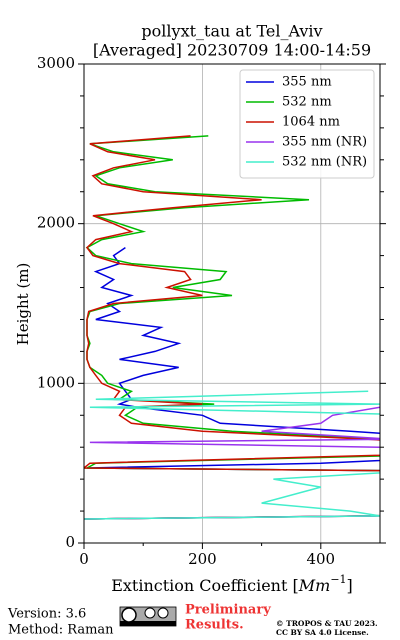 The height and width of the screenshot is (640, 400). What do you see at coordinates (56, 382) in the screenshot?
I see `y-tick-label: 1000` at bounding box center [56, 382].